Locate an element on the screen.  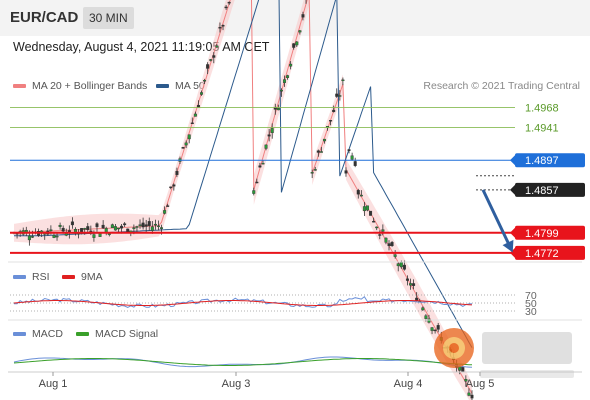
level-label: 1.4941 is located at coordinates (542, 129).